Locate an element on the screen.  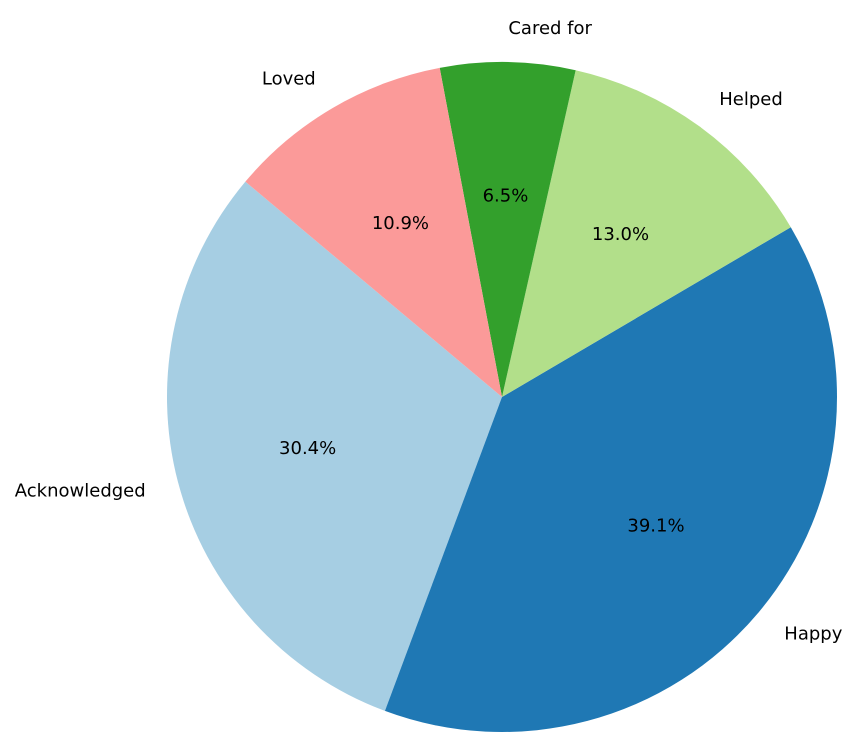
pie-slice-loved is located at coordinates (373, 232).